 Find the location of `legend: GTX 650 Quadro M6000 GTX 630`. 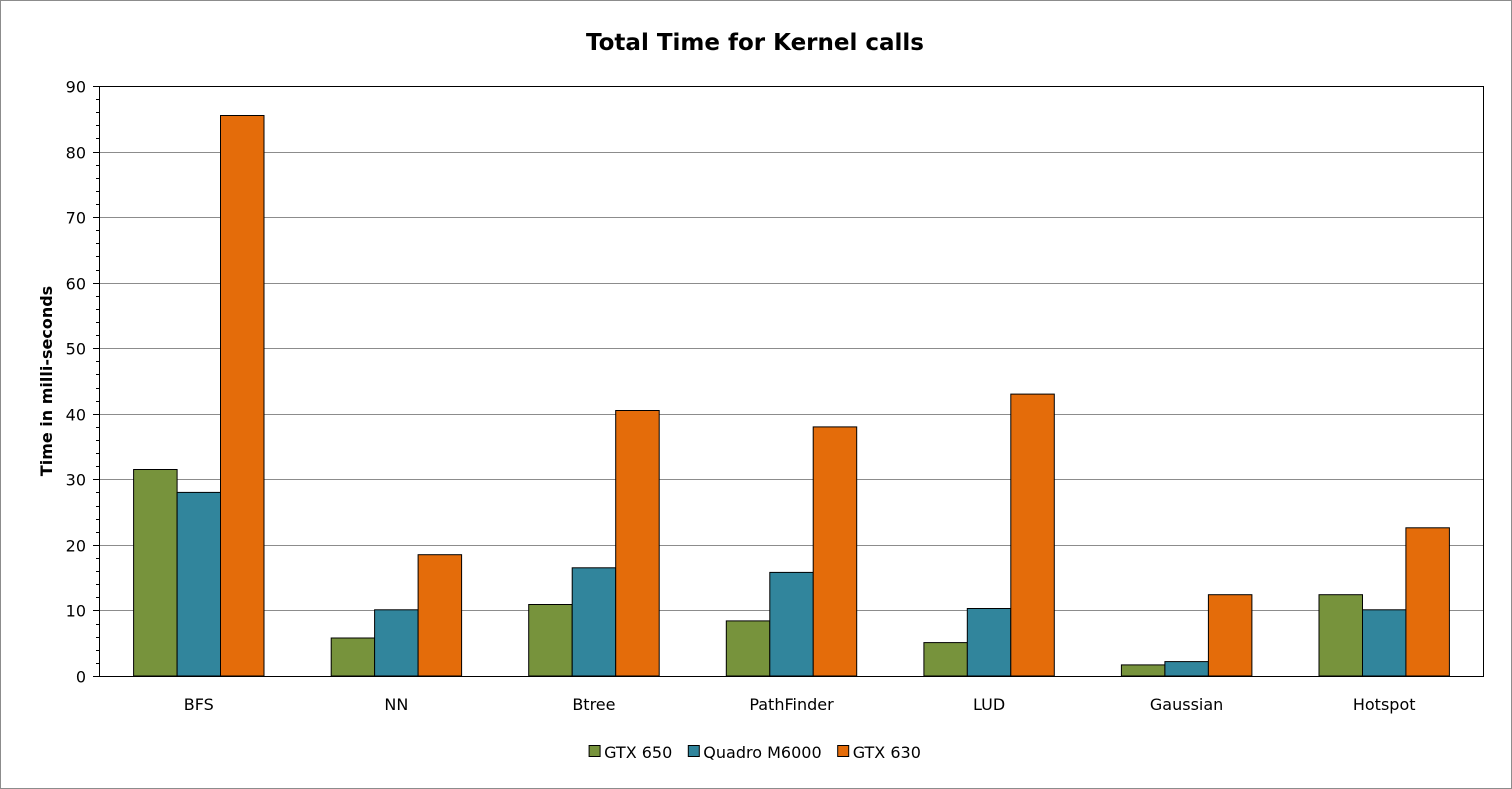

legend: GTX 650 Quadro M6000 GTX 630 is located at coordinates (754, 752).